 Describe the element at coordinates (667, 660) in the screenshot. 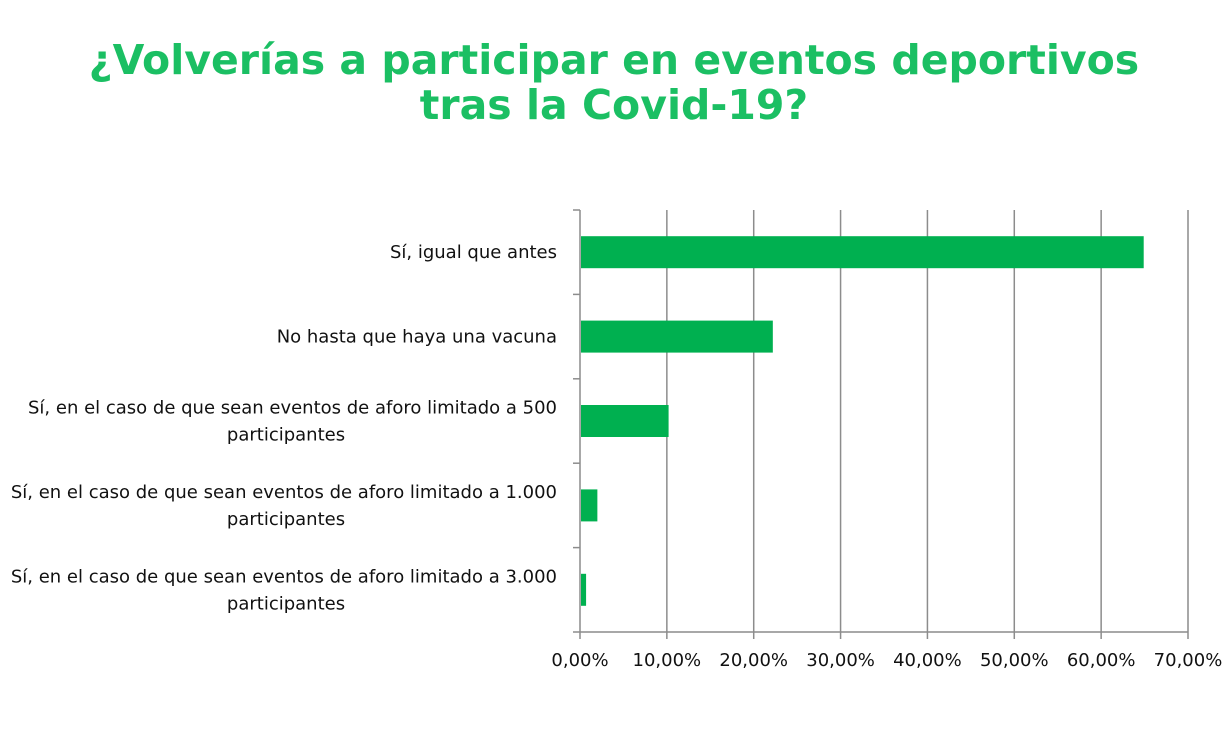

I see `x-tick-label-1: 10,00%` at that location.